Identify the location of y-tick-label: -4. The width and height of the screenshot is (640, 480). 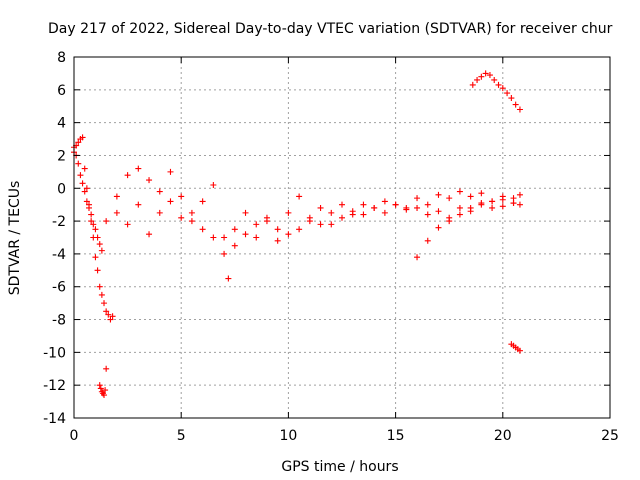
(59, 255).